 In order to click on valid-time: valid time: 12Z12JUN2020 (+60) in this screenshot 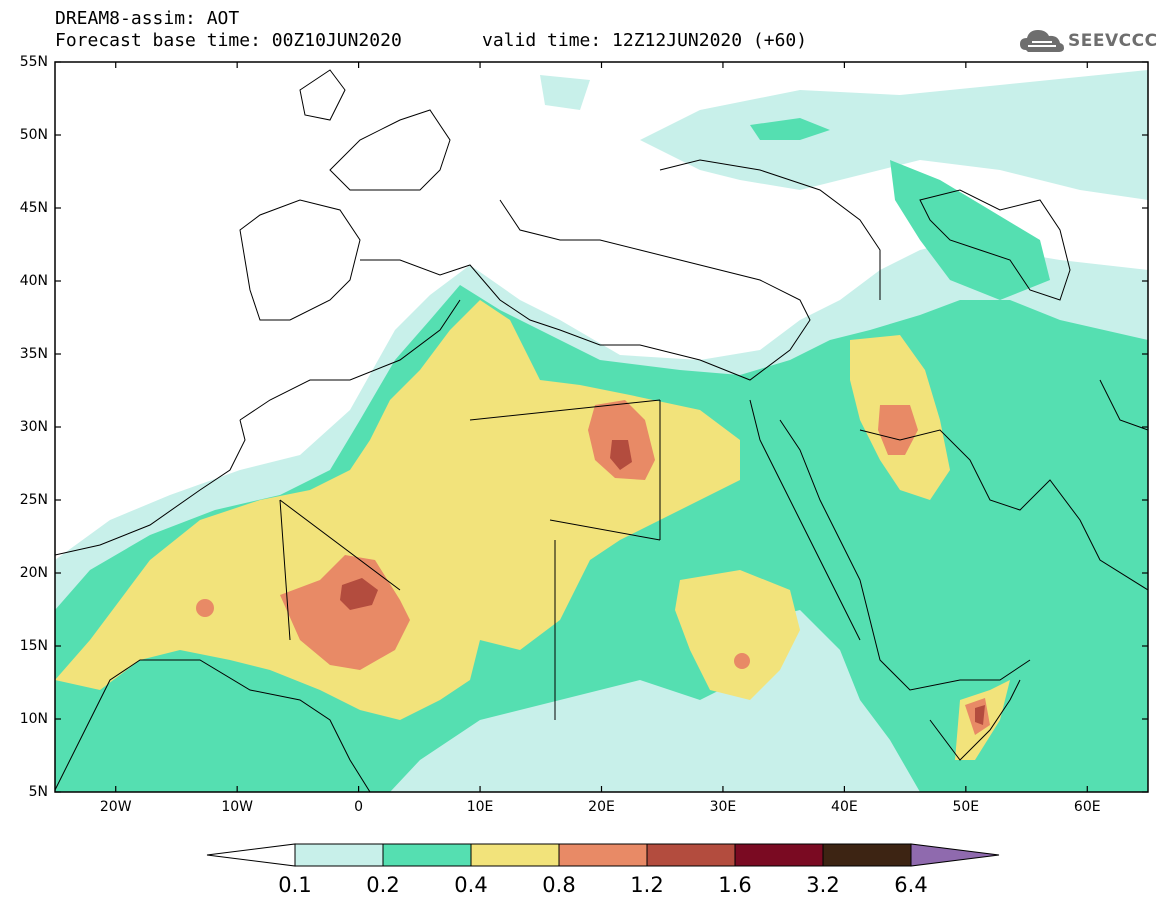, I will do `click(645, 40)`.